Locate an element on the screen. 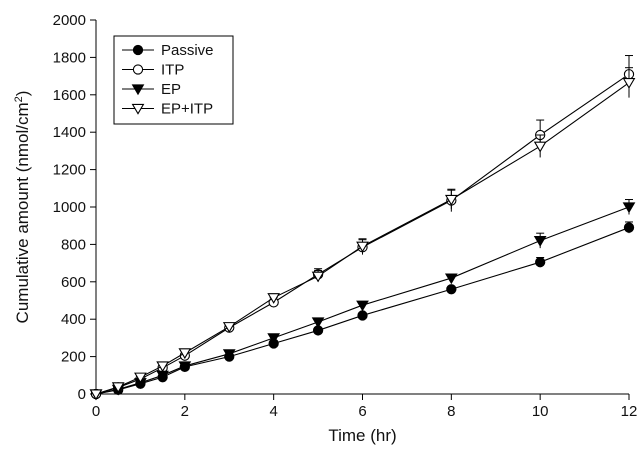 The image size is (642, 451). legend-entry: ITP is located at coordinates (153, 70).